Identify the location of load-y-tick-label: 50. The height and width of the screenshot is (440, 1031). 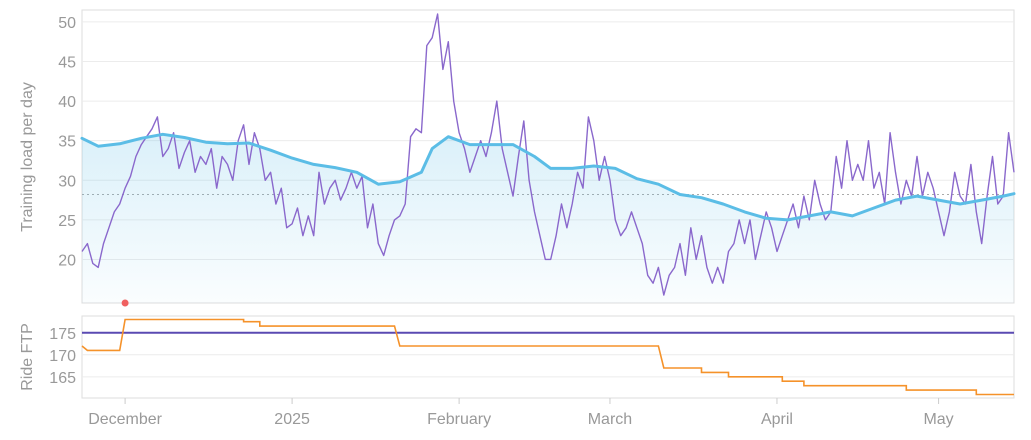
(67, 23).